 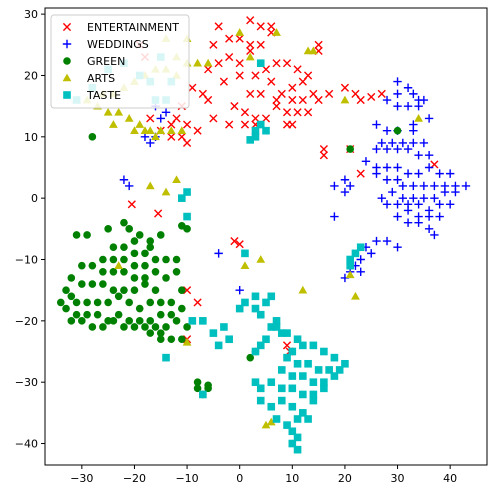 I want to click on legend-box, so click(x=120, y=61).